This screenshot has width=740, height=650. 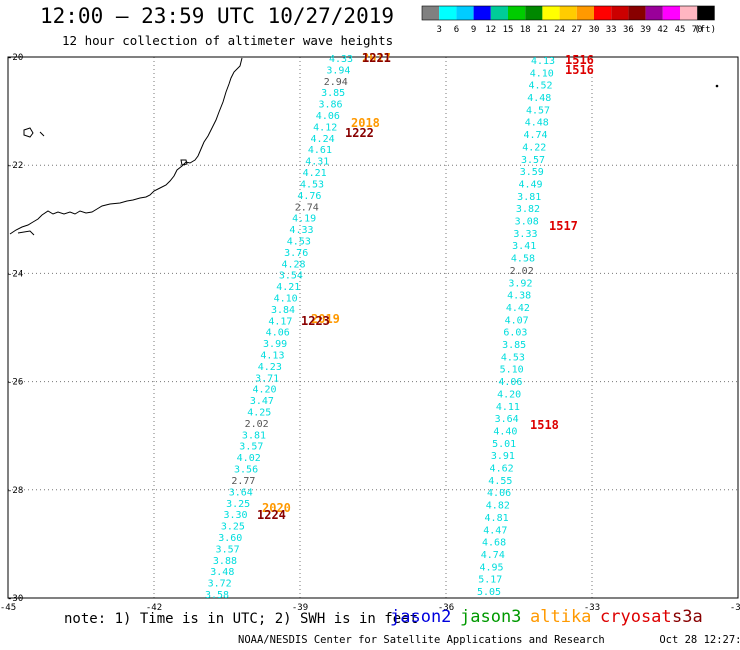 I want to click on east-track-swh-label: 3.81, so click(x=529, y=197).